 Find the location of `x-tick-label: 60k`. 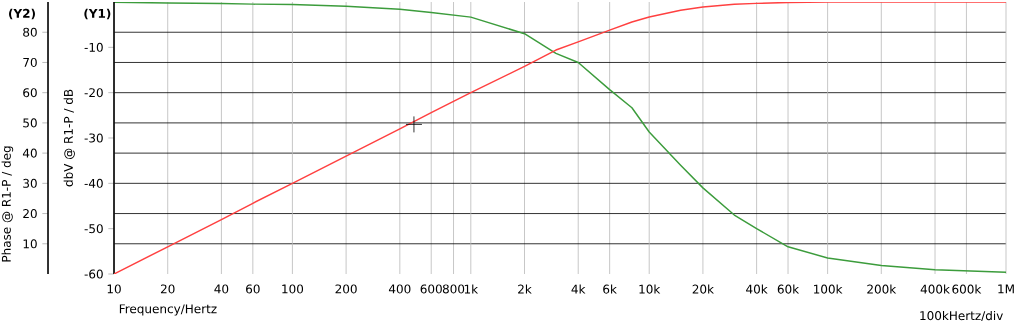

x-tick-label: 60k is located at coordinates (788, 289).